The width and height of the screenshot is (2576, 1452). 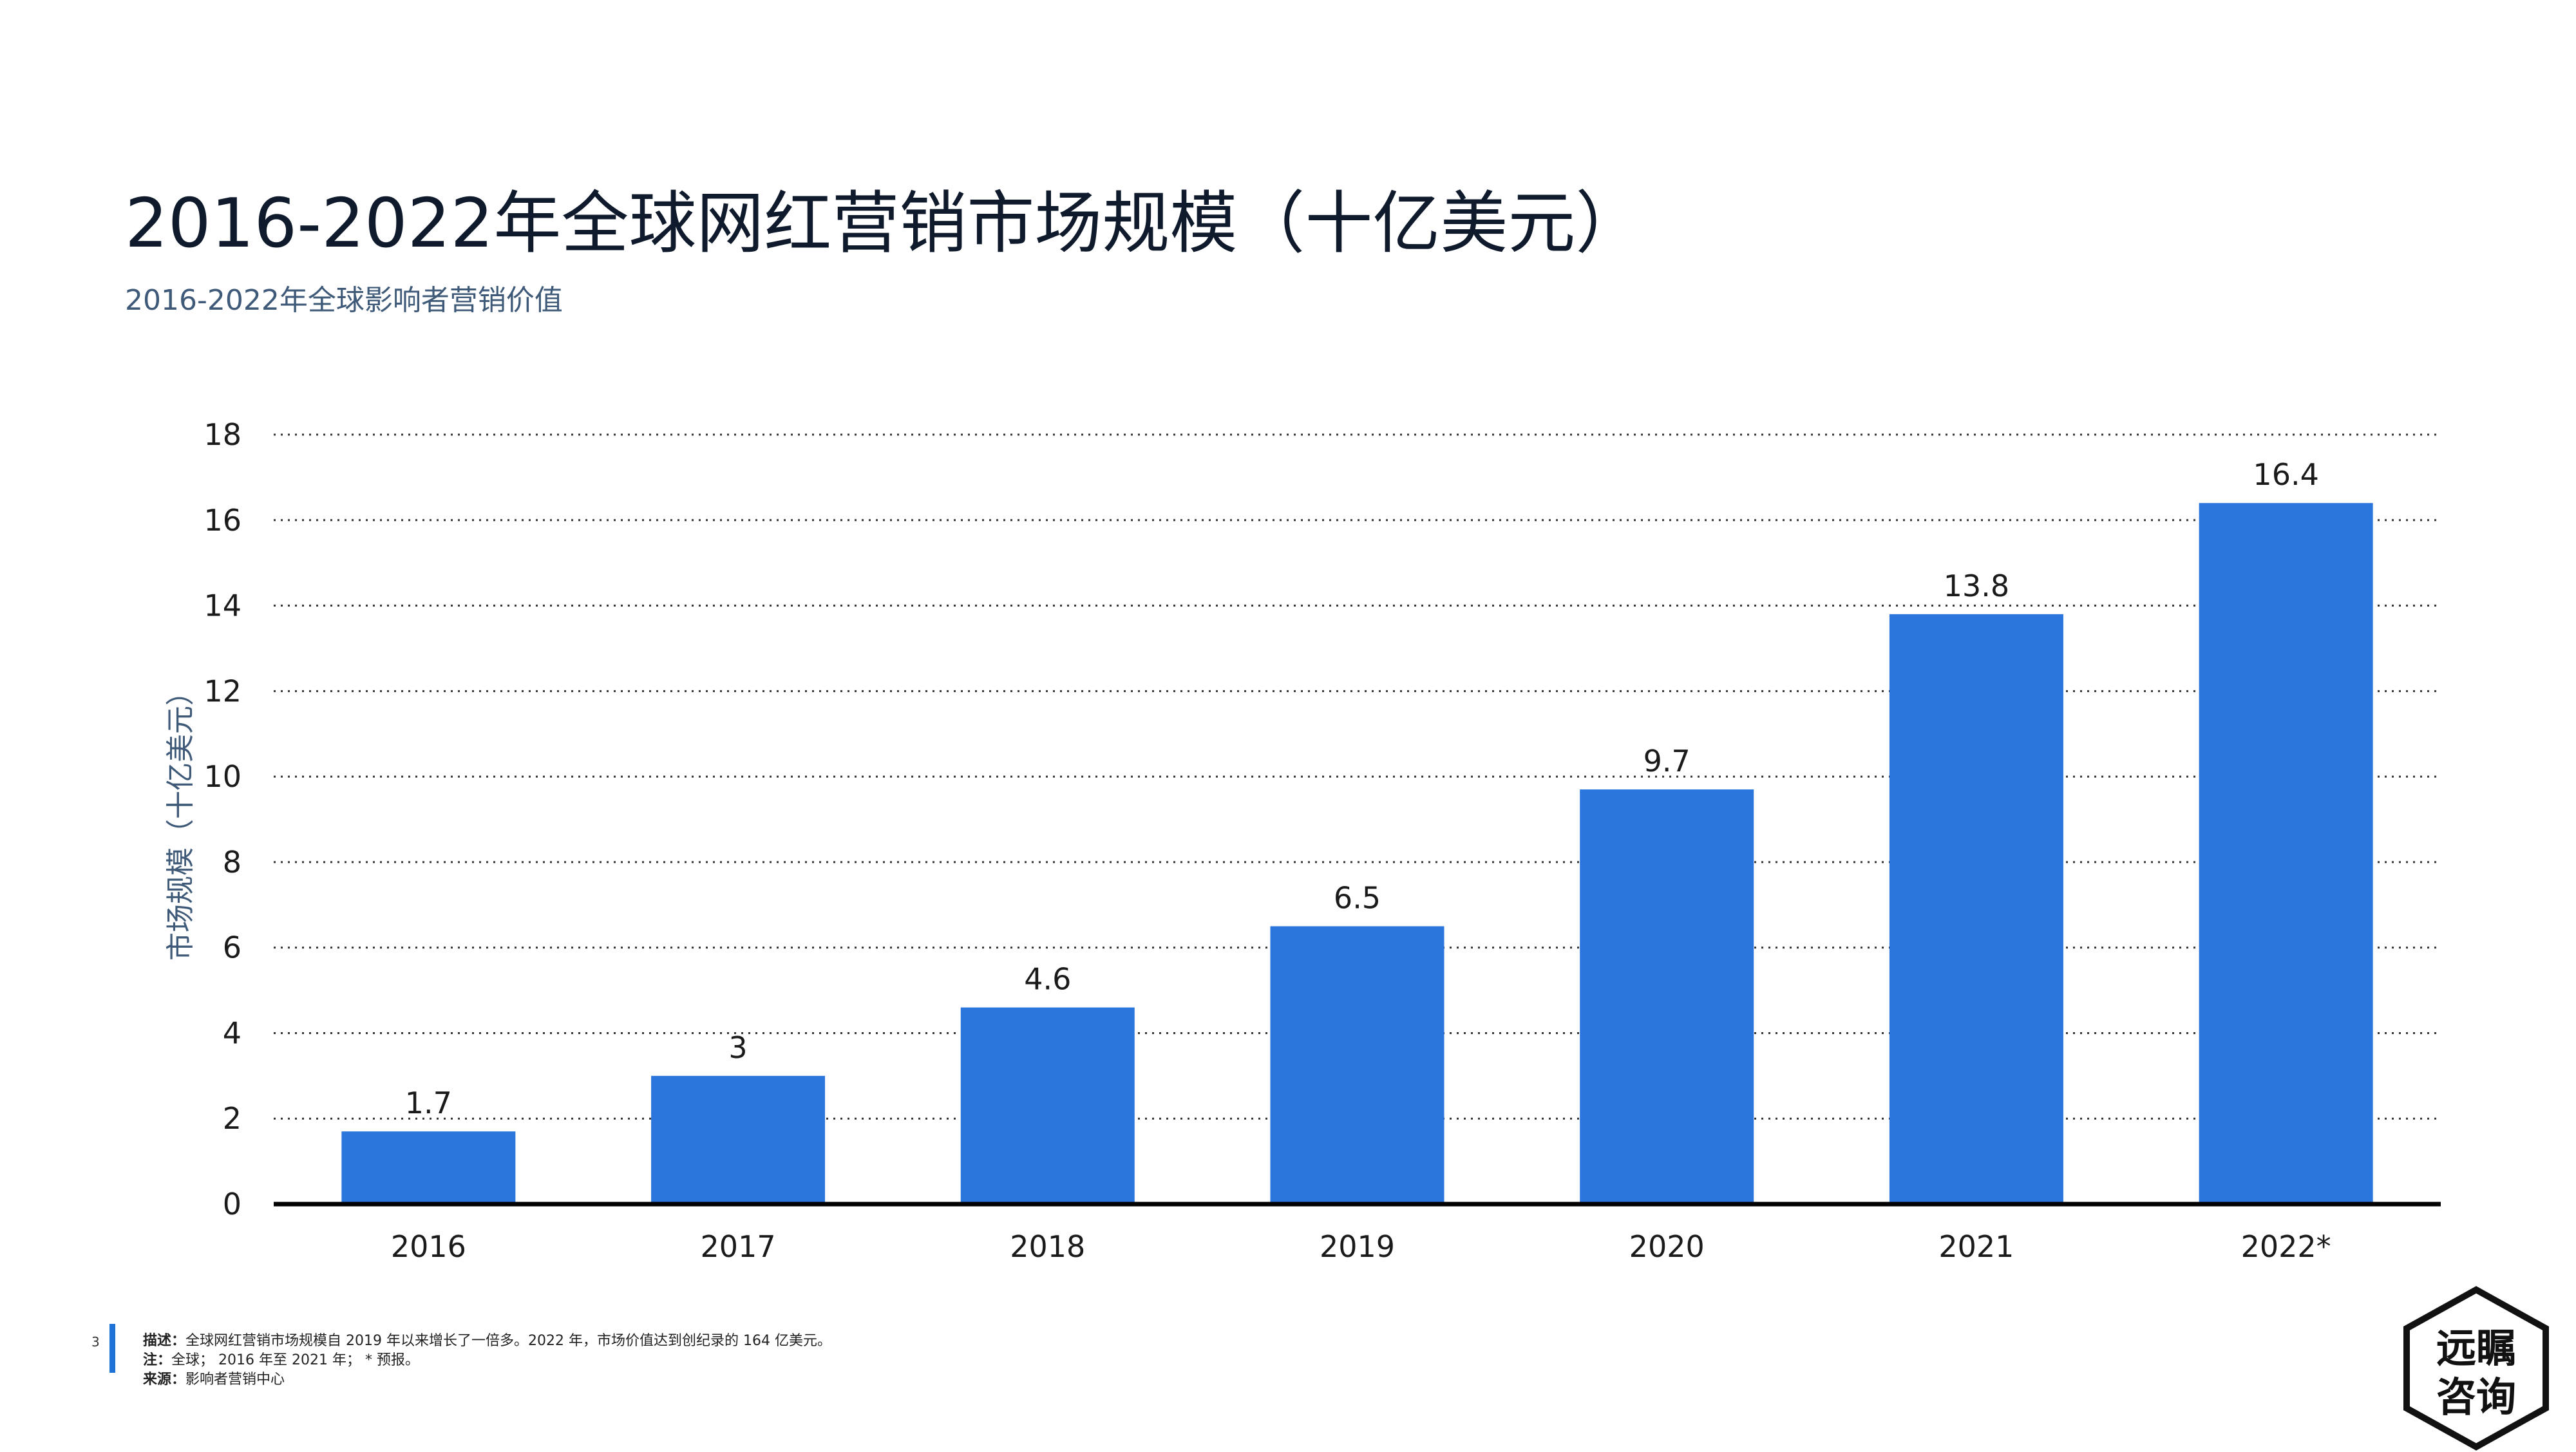 What do you see at coordinates (1977, 586) in the screenshot?
I see `data-label: 13.8` at bounding box center [1977, 586].